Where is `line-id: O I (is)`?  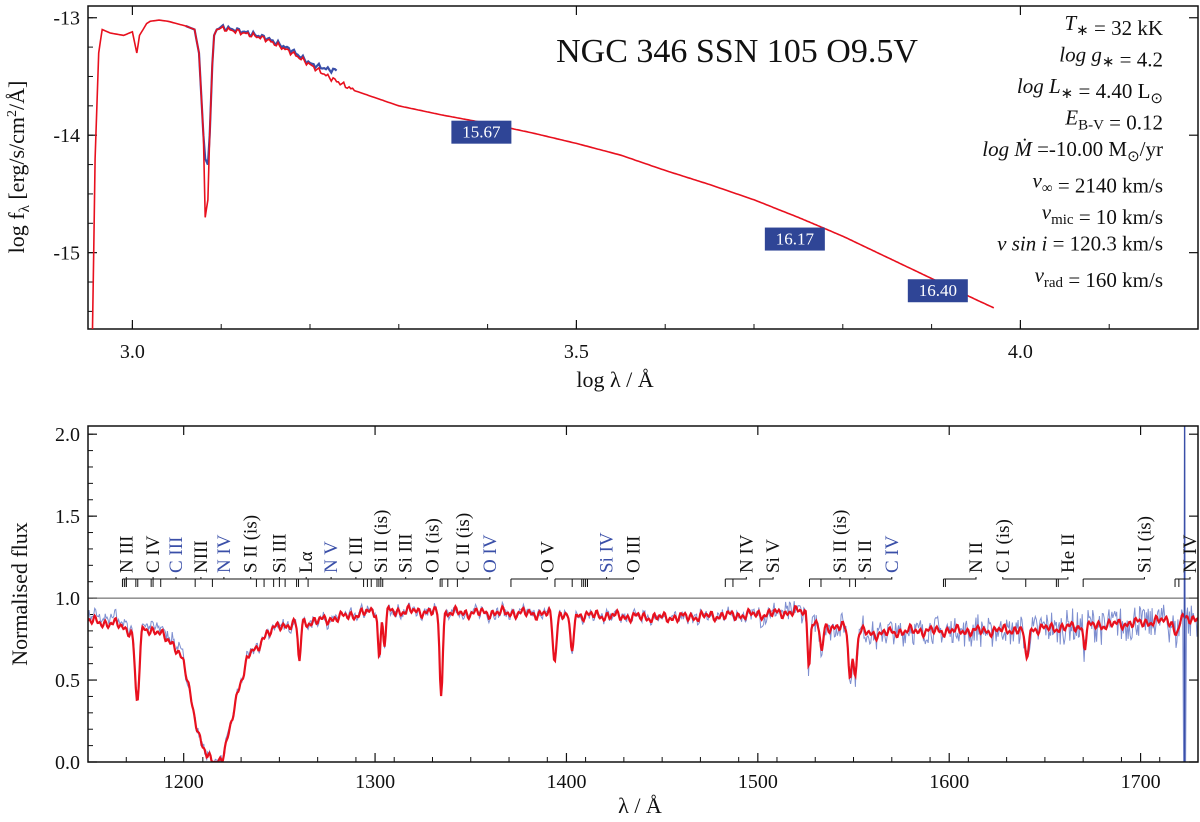 line-id: O I (is) is located at coordinates (410, 552).